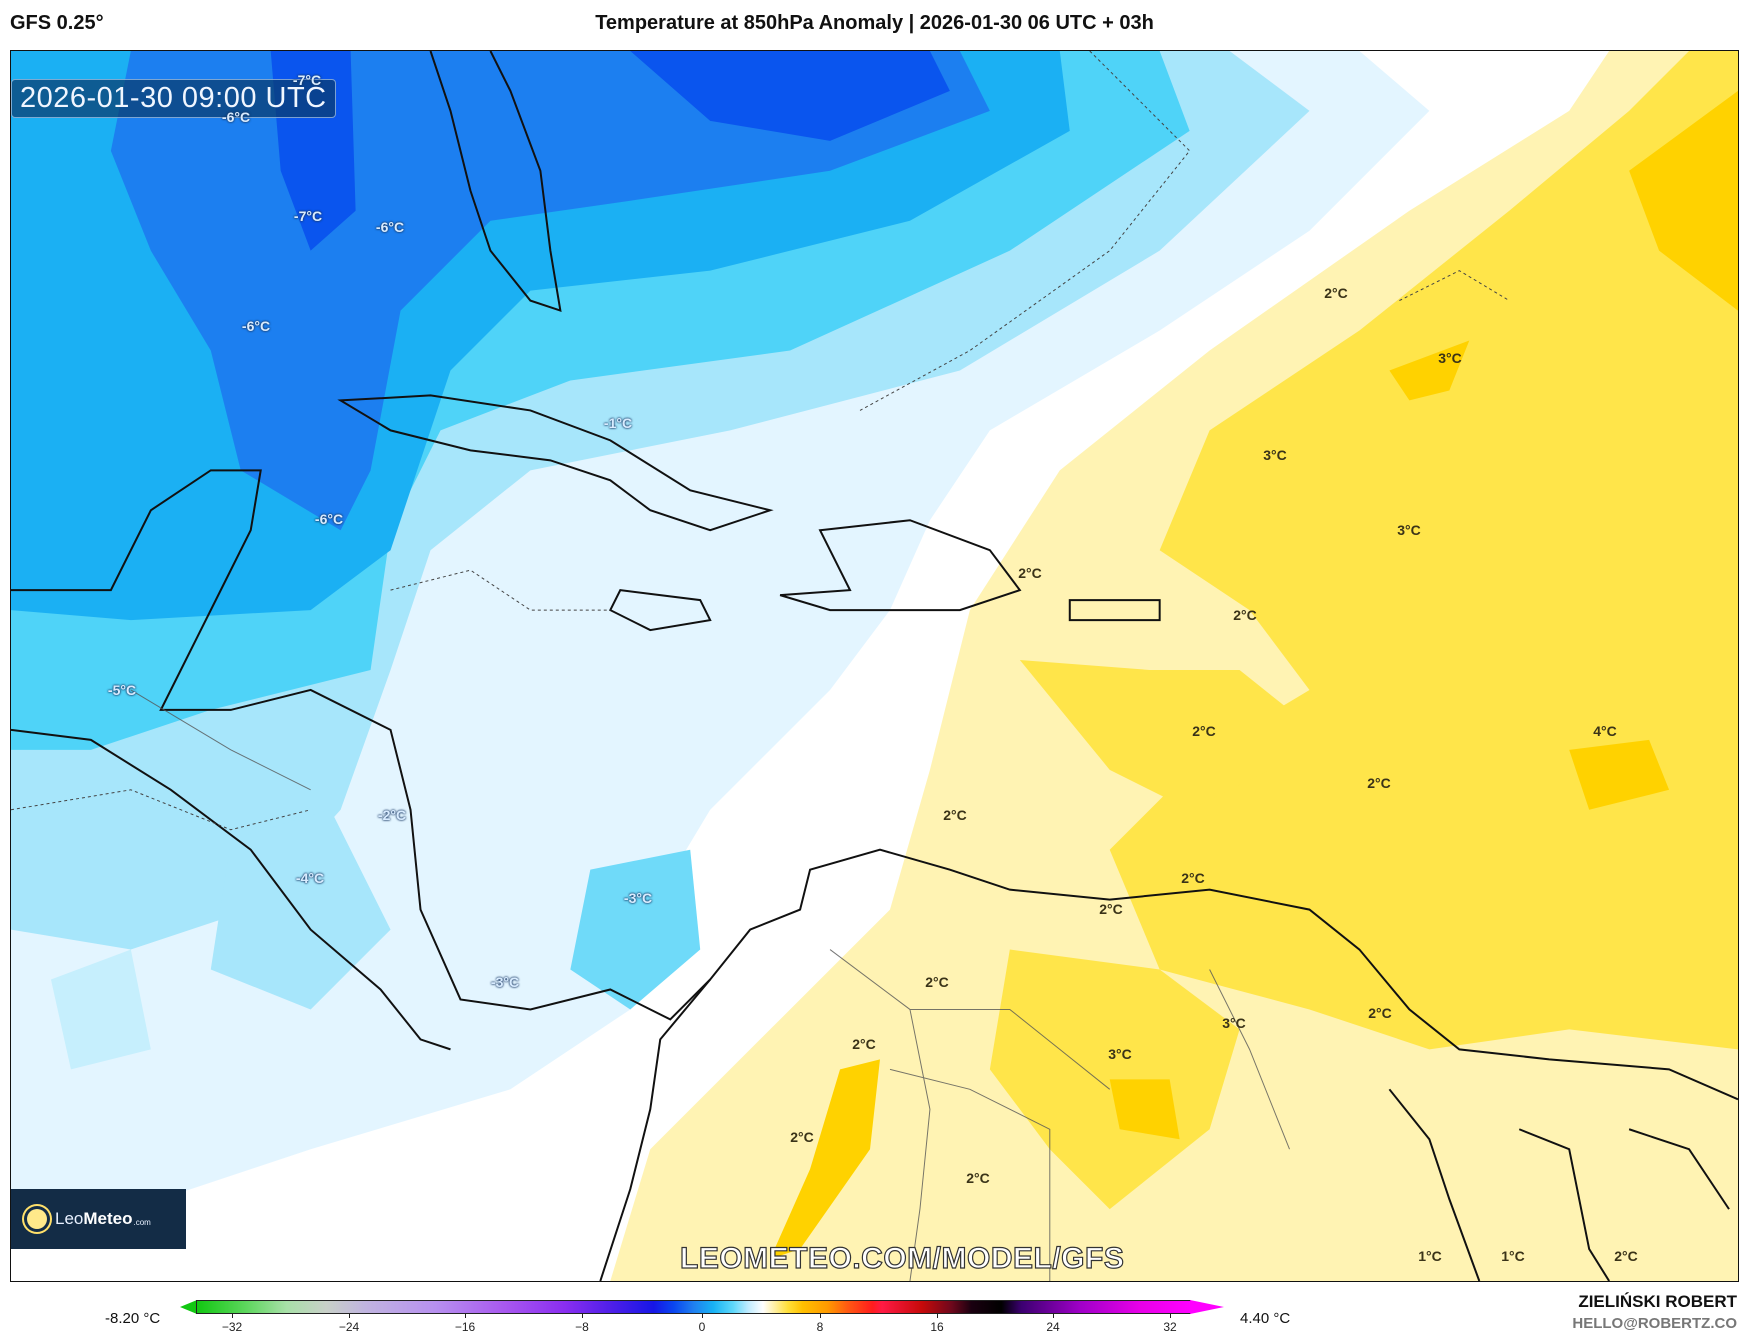  What do you see at coordinates (1563, 450) in the screenshot?
I see `warm-zone-deep` at bounding box center [1563, 450].